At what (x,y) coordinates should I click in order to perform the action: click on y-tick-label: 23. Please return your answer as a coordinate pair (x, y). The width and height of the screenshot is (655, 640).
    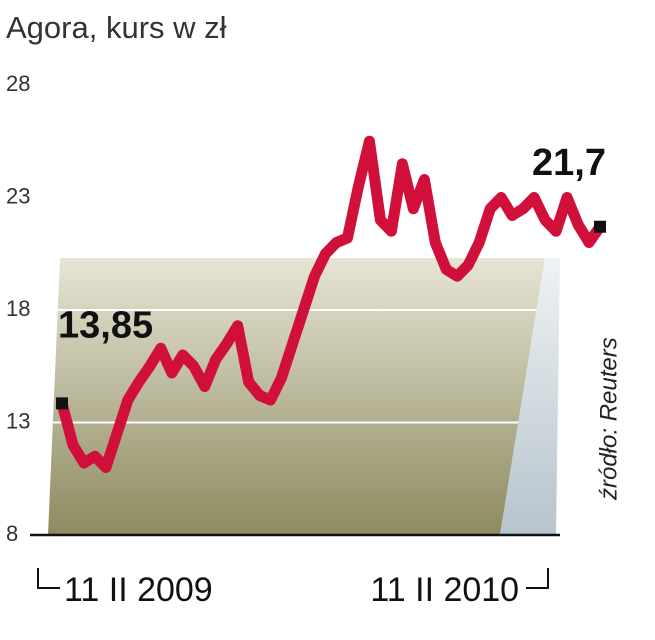
    Looking at the image, I should click on (18, 195).